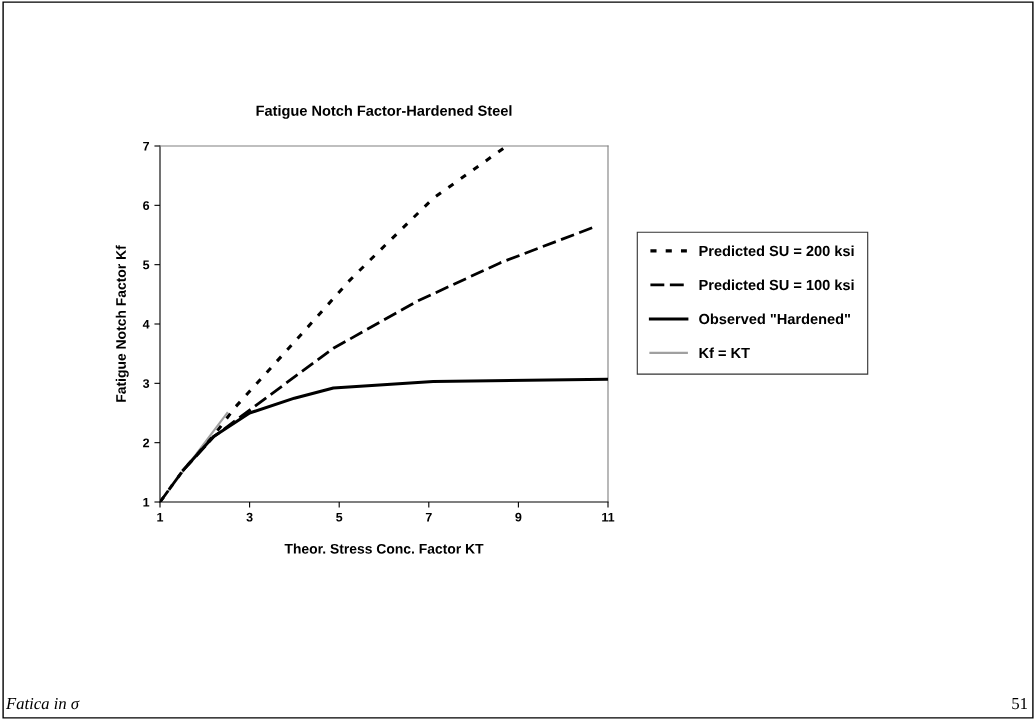 The image size is (1036, 720). I want to click on chart-title: Fatigue Notch Factor-Hardened Steel, so click(384, 112).